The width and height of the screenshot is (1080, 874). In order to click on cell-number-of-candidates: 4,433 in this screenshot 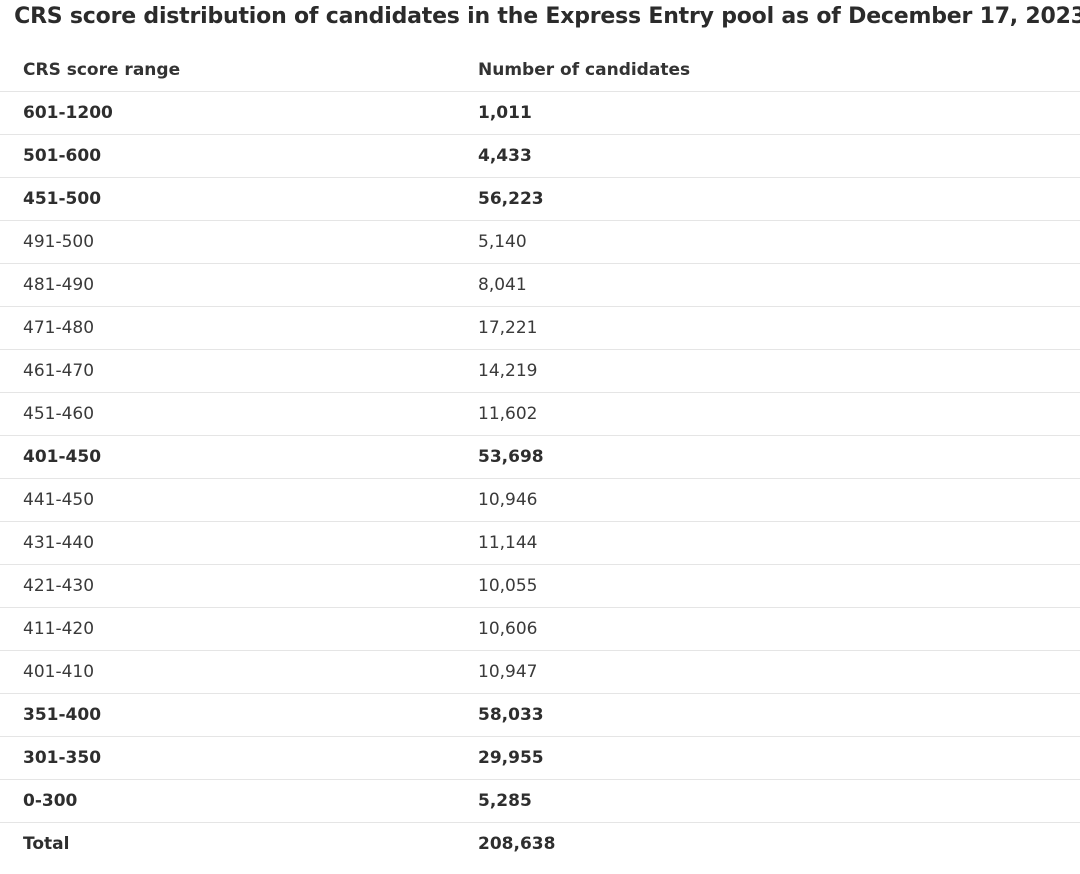, I will do `click(779, 156)`.